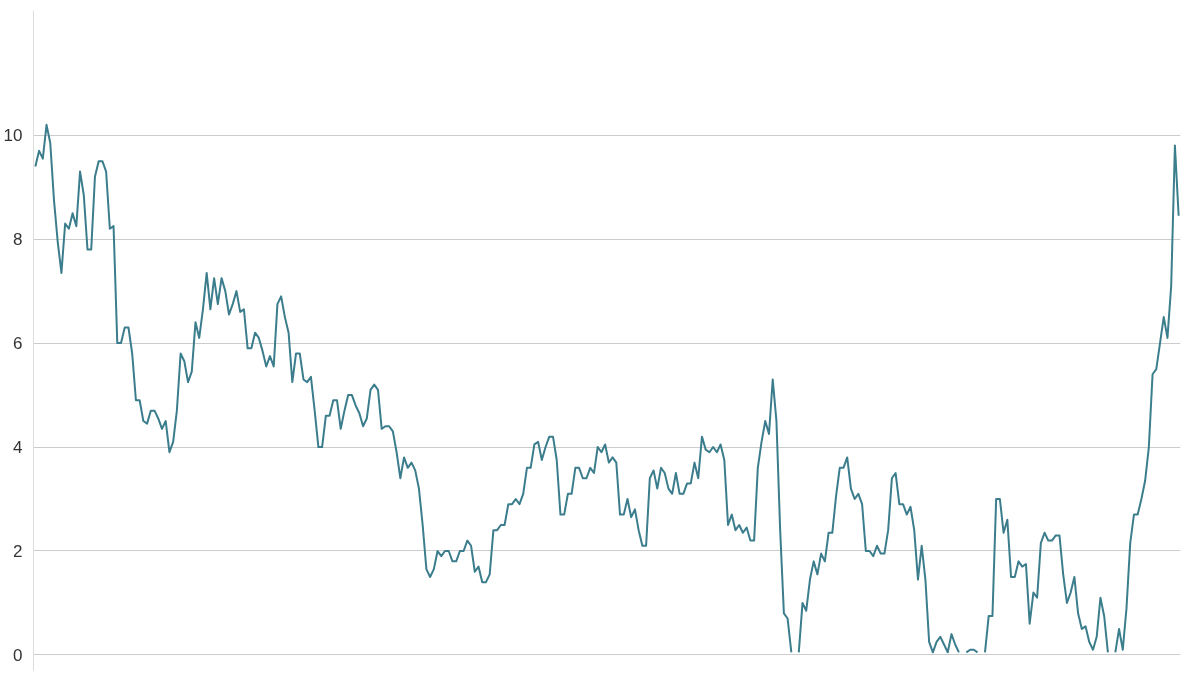 The width and height of the screenshot is (1200, 675). What do you see at coordinates (18, 655) in the screenshot?
I see `y-tick-label: 0` at bounding box center [18, 655].